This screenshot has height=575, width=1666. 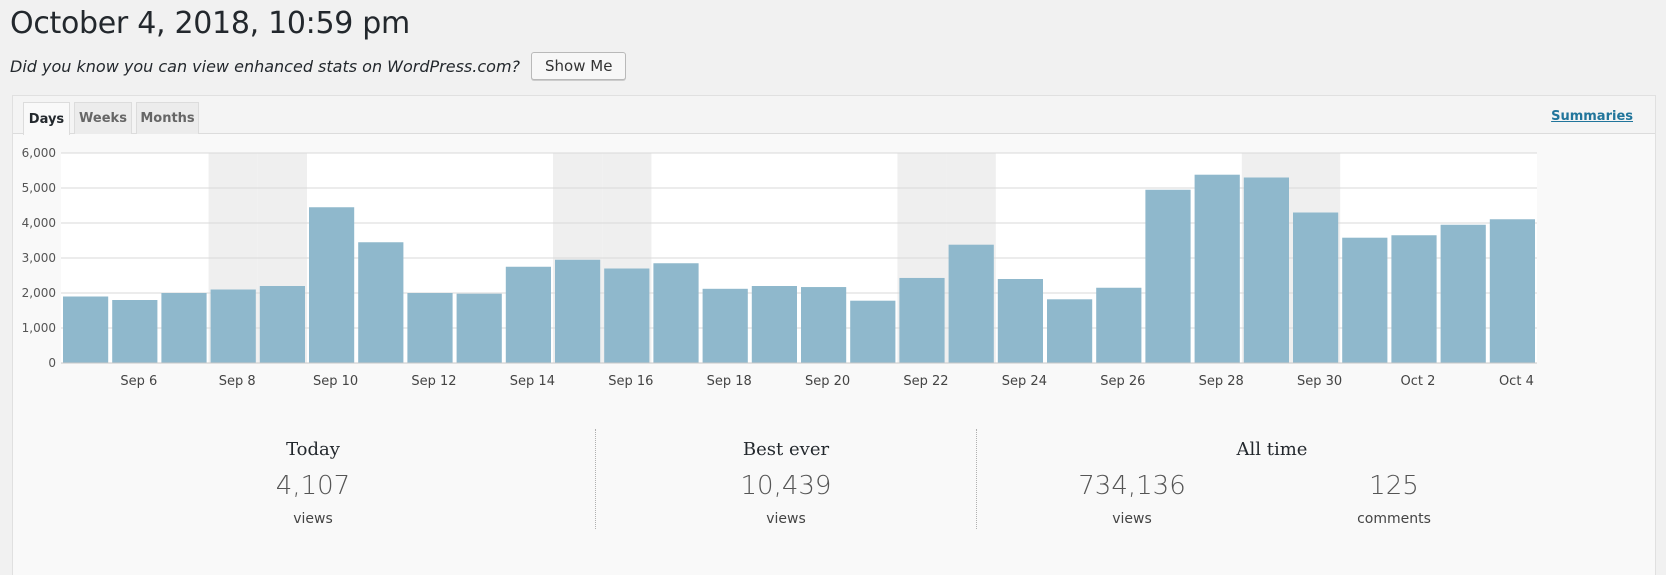 I want to click on x-tick-label: Sep 24, so click(x=1024, y=381).